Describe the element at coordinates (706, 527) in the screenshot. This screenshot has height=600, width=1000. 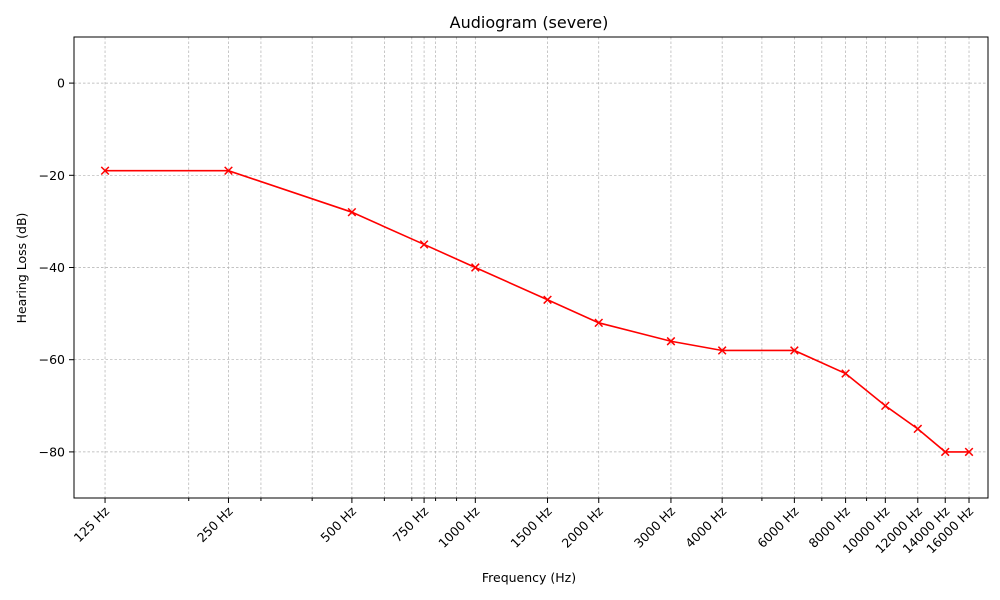
I see `x-tick-label: 4000 Hz` at that location.